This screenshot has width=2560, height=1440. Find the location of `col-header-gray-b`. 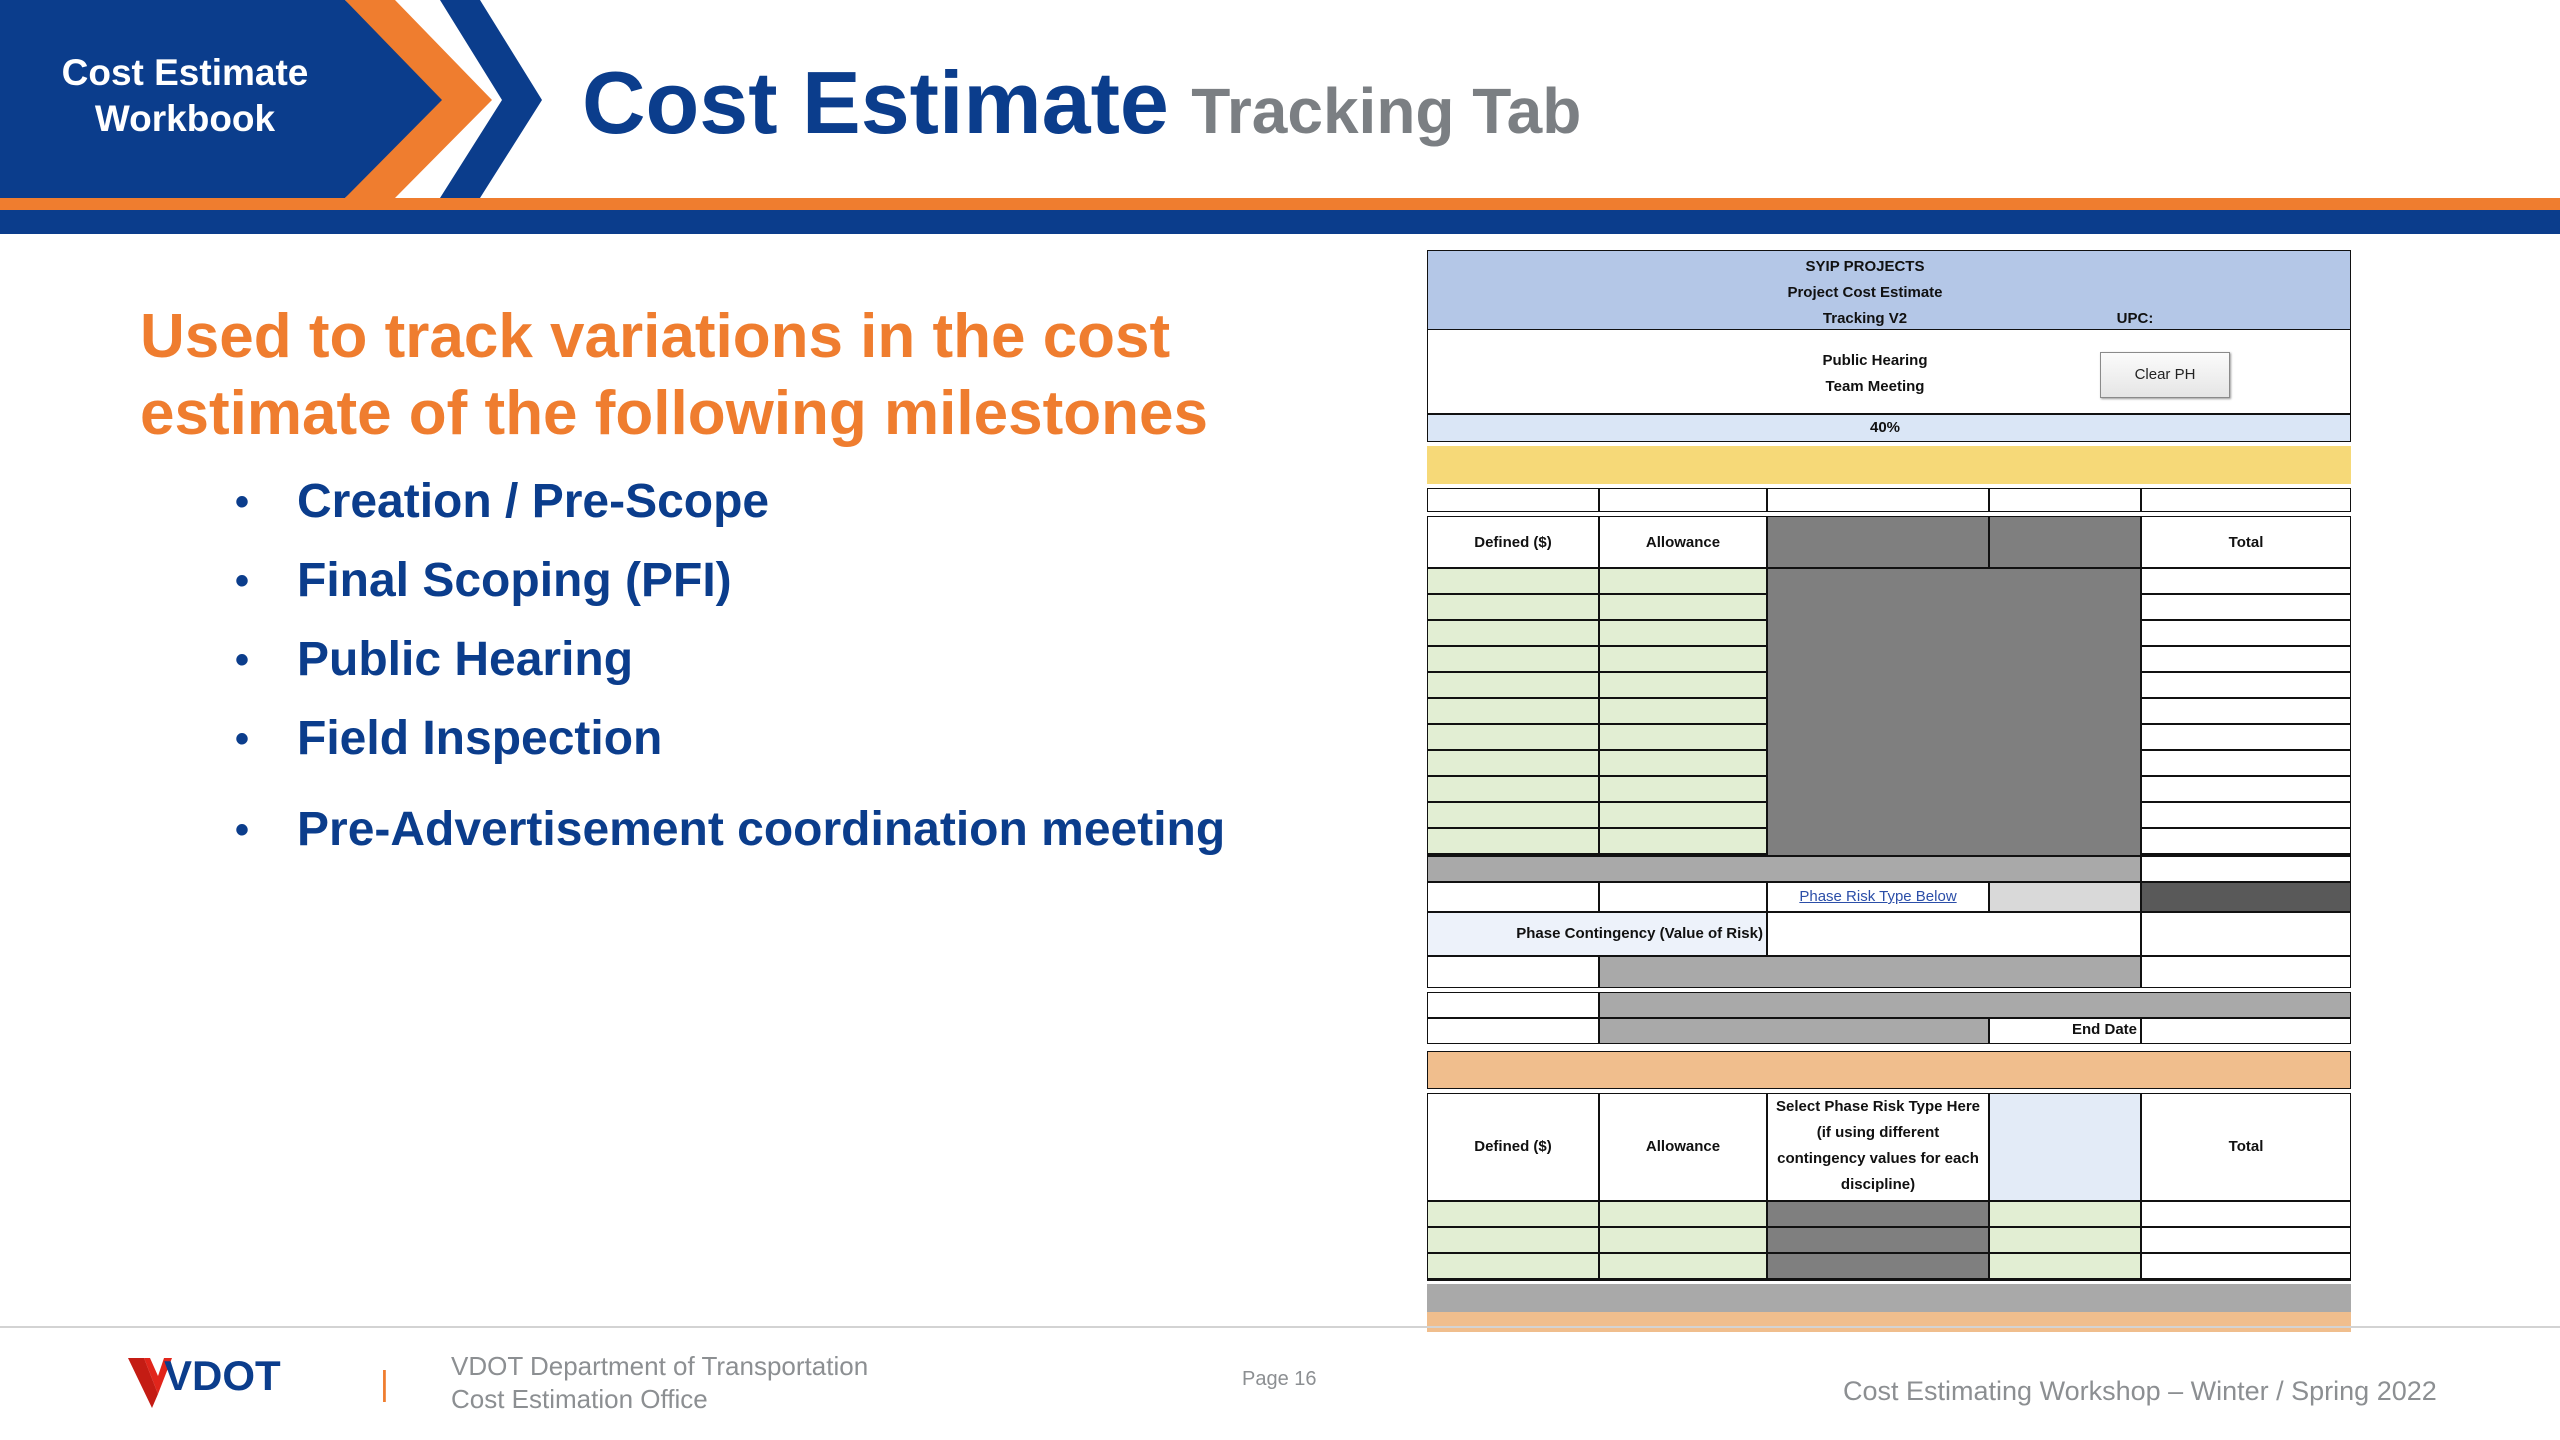

col-header-gray-b is located at coordinates (2065, 542).